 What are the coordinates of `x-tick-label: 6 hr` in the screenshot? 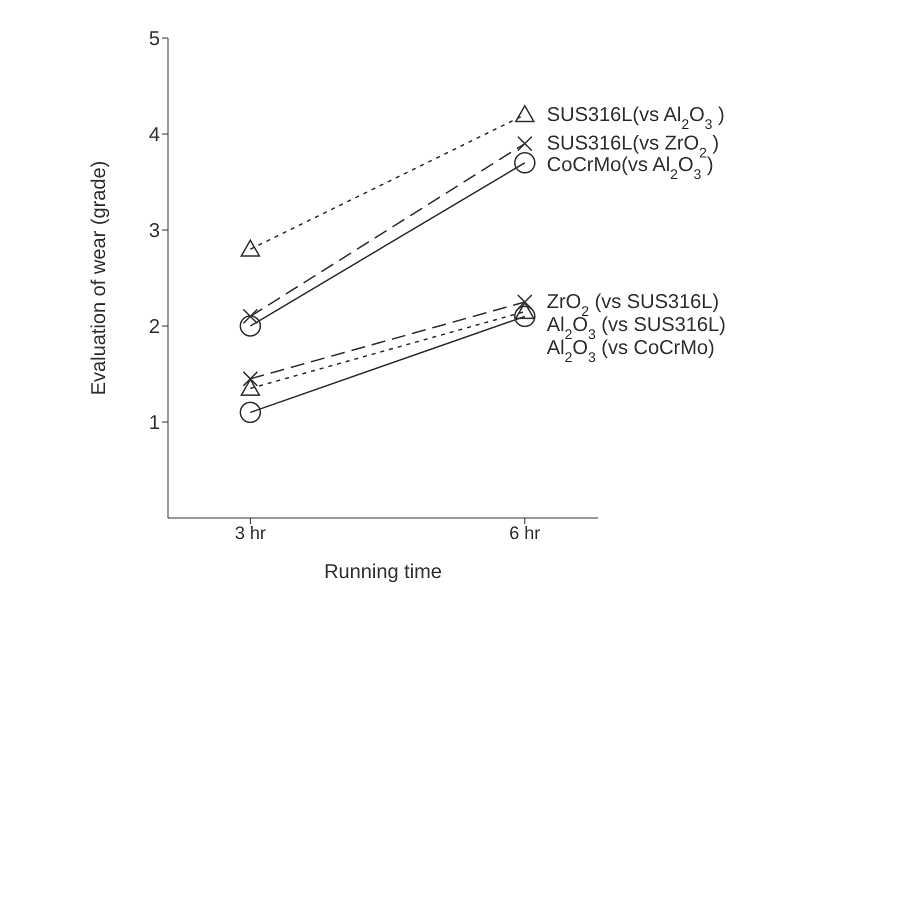 It's located at (524, 532).